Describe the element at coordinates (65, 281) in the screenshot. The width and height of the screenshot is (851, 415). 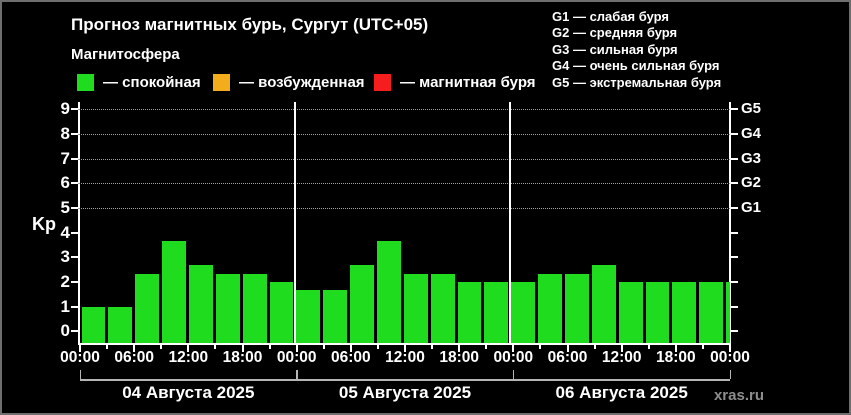
I see `y-tick-label: 2` at that location.